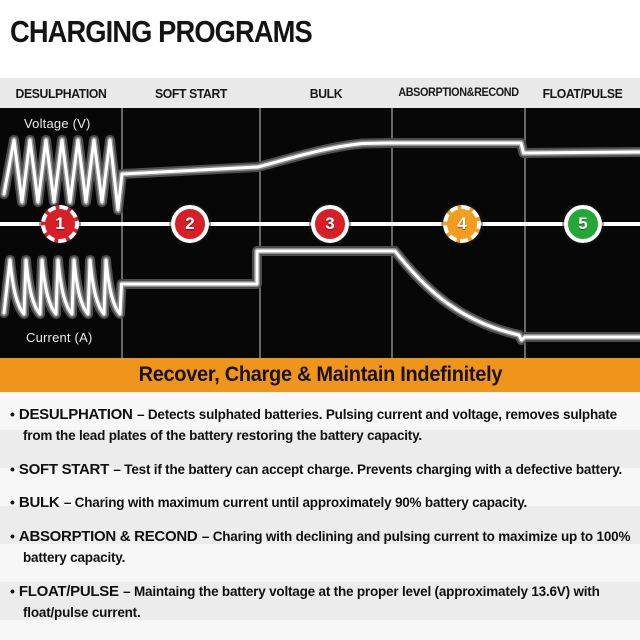 The width and height of the screenshot is (640, 640). I want to click on desc-term: FLOAT/PULSE, so click(68, 591).